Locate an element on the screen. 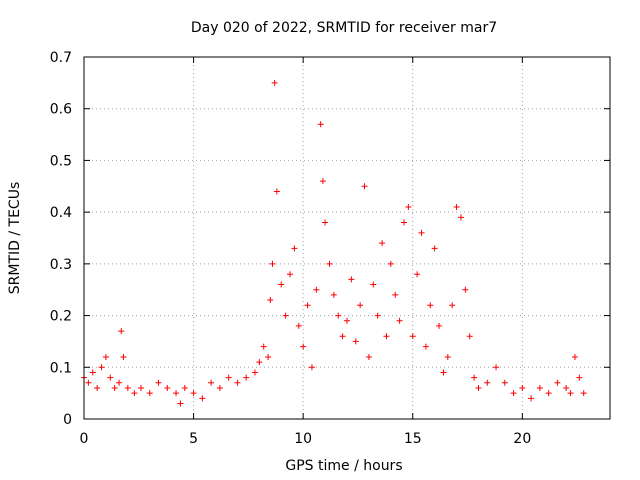 This screenshot has height=480, width=640. y-axis-label: SRMTID / TECUs is located at coordinates (15, 238).